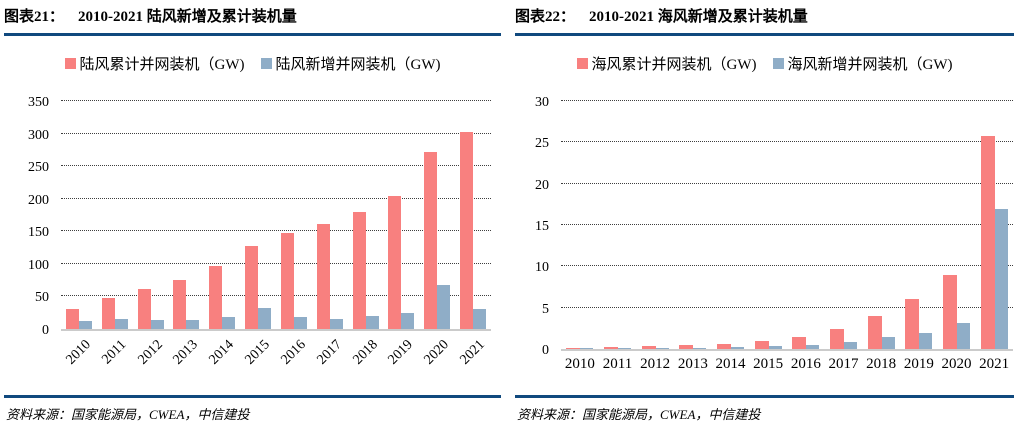 Image resolution: width=1024 pixels, height=423 pixels. I want to click on bar-group-2018, so click(366, 216).